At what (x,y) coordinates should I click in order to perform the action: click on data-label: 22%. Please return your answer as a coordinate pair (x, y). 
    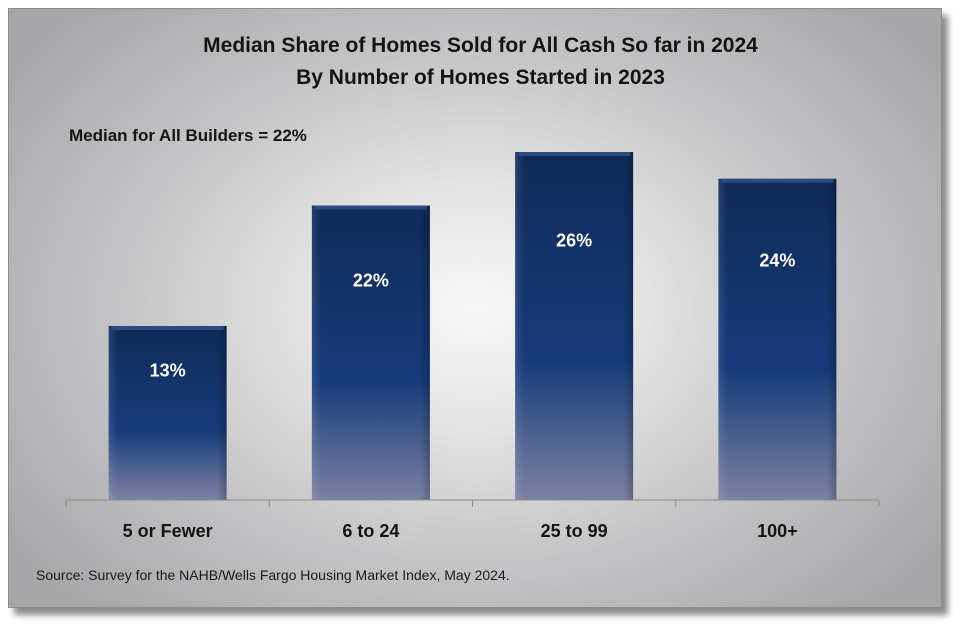
    Looking at the image, I should click on (371, 281).